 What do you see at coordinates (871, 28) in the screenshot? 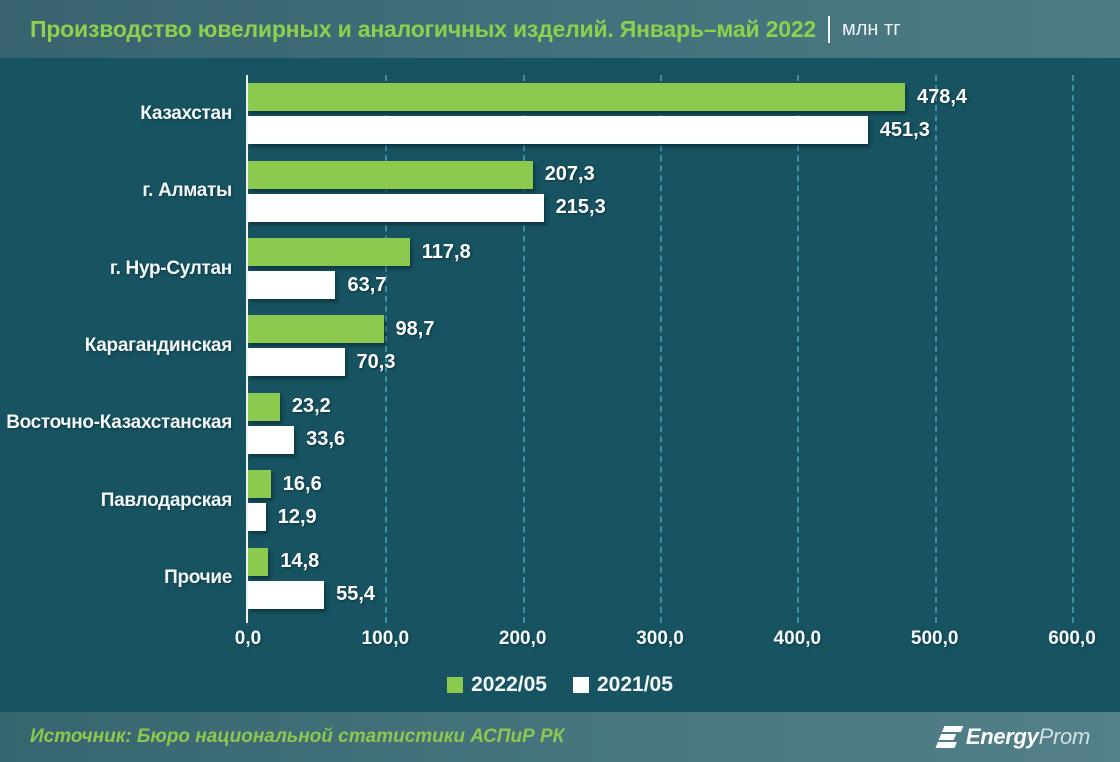
I see `unit-label: млн тг` at bounding box center [871, 28].